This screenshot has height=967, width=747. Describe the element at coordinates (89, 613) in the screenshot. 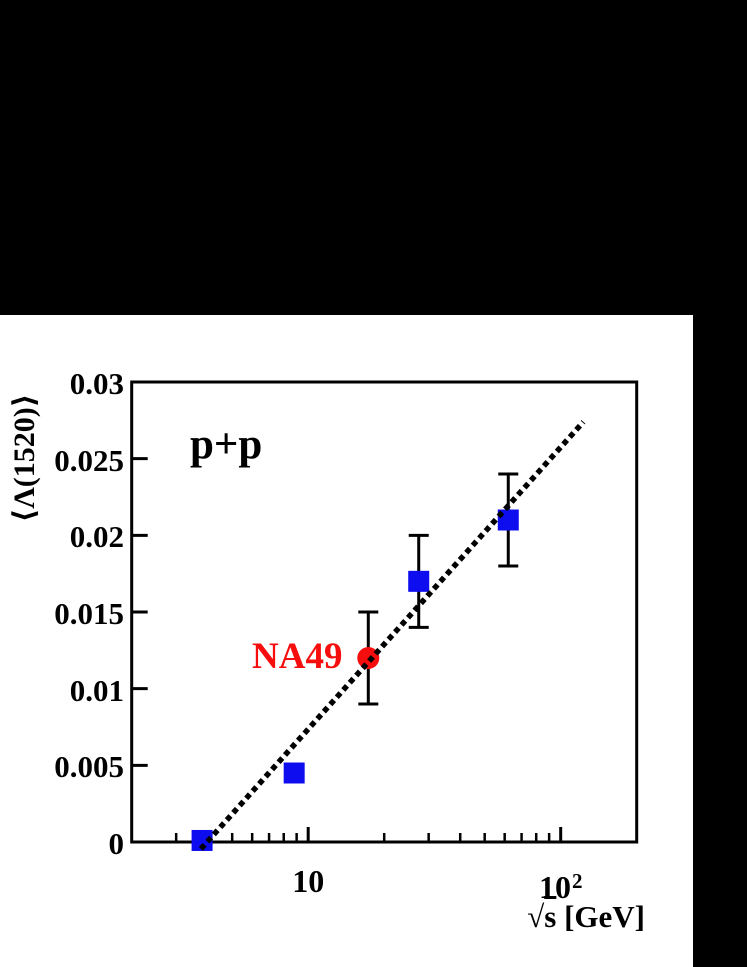

I see `y-tick-label: 0.015` at that location.